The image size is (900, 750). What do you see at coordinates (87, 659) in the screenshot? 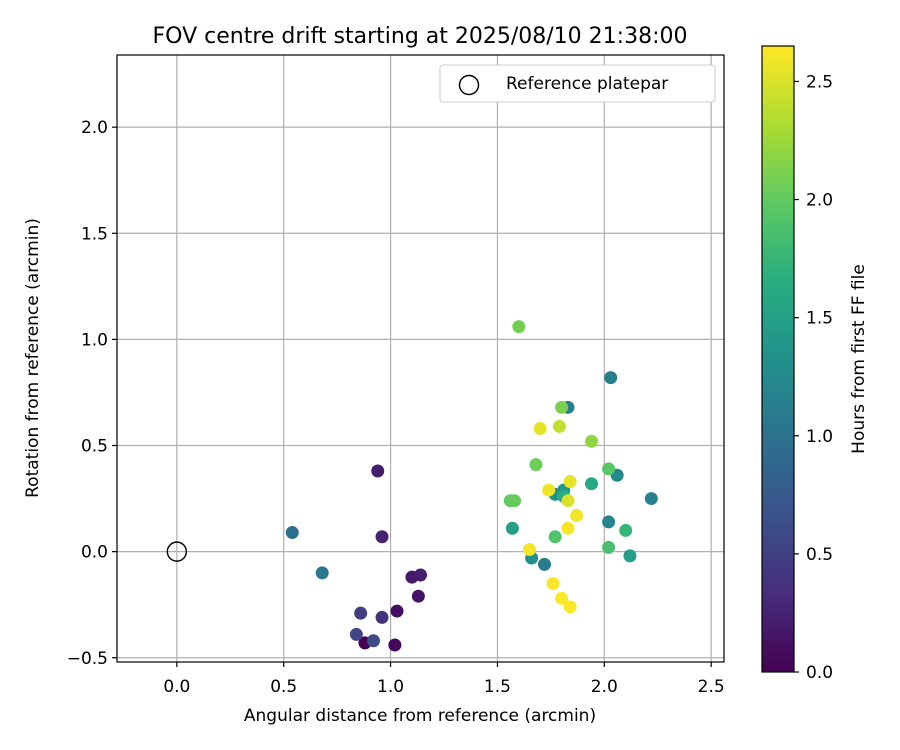
I see `y-tick-label: −0.5` at bounding box center [87, 659].